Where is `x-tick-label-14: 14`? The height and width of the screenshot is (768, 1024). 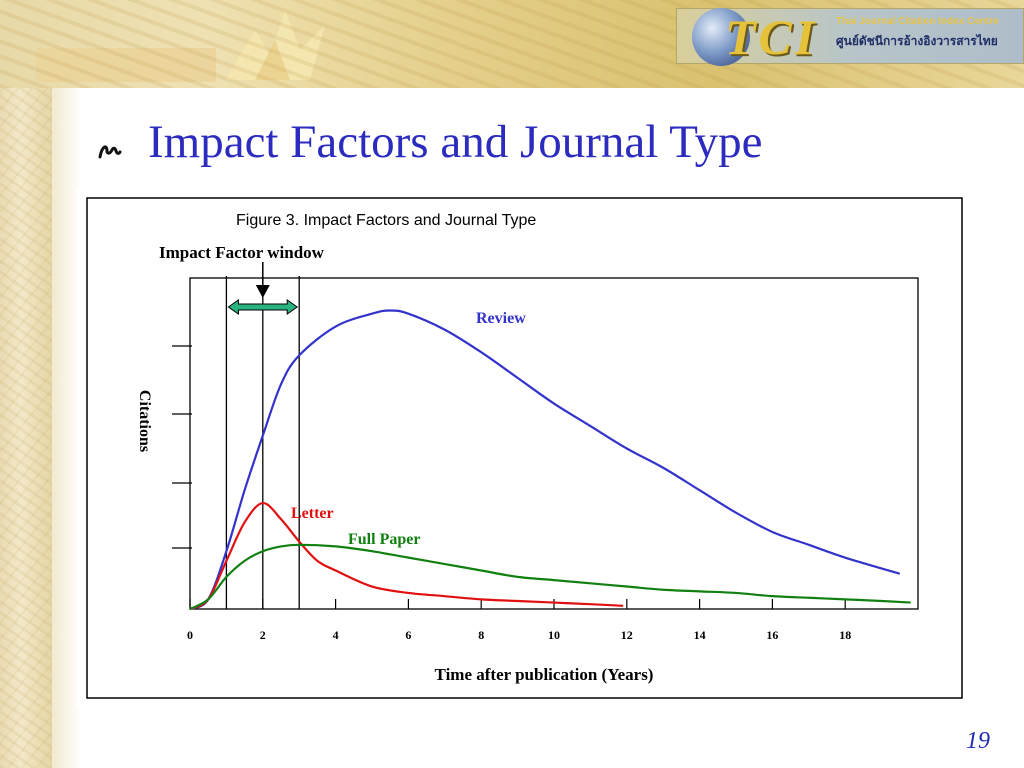 x-tick-label-14: 14 is located at coordinates (700, 635).